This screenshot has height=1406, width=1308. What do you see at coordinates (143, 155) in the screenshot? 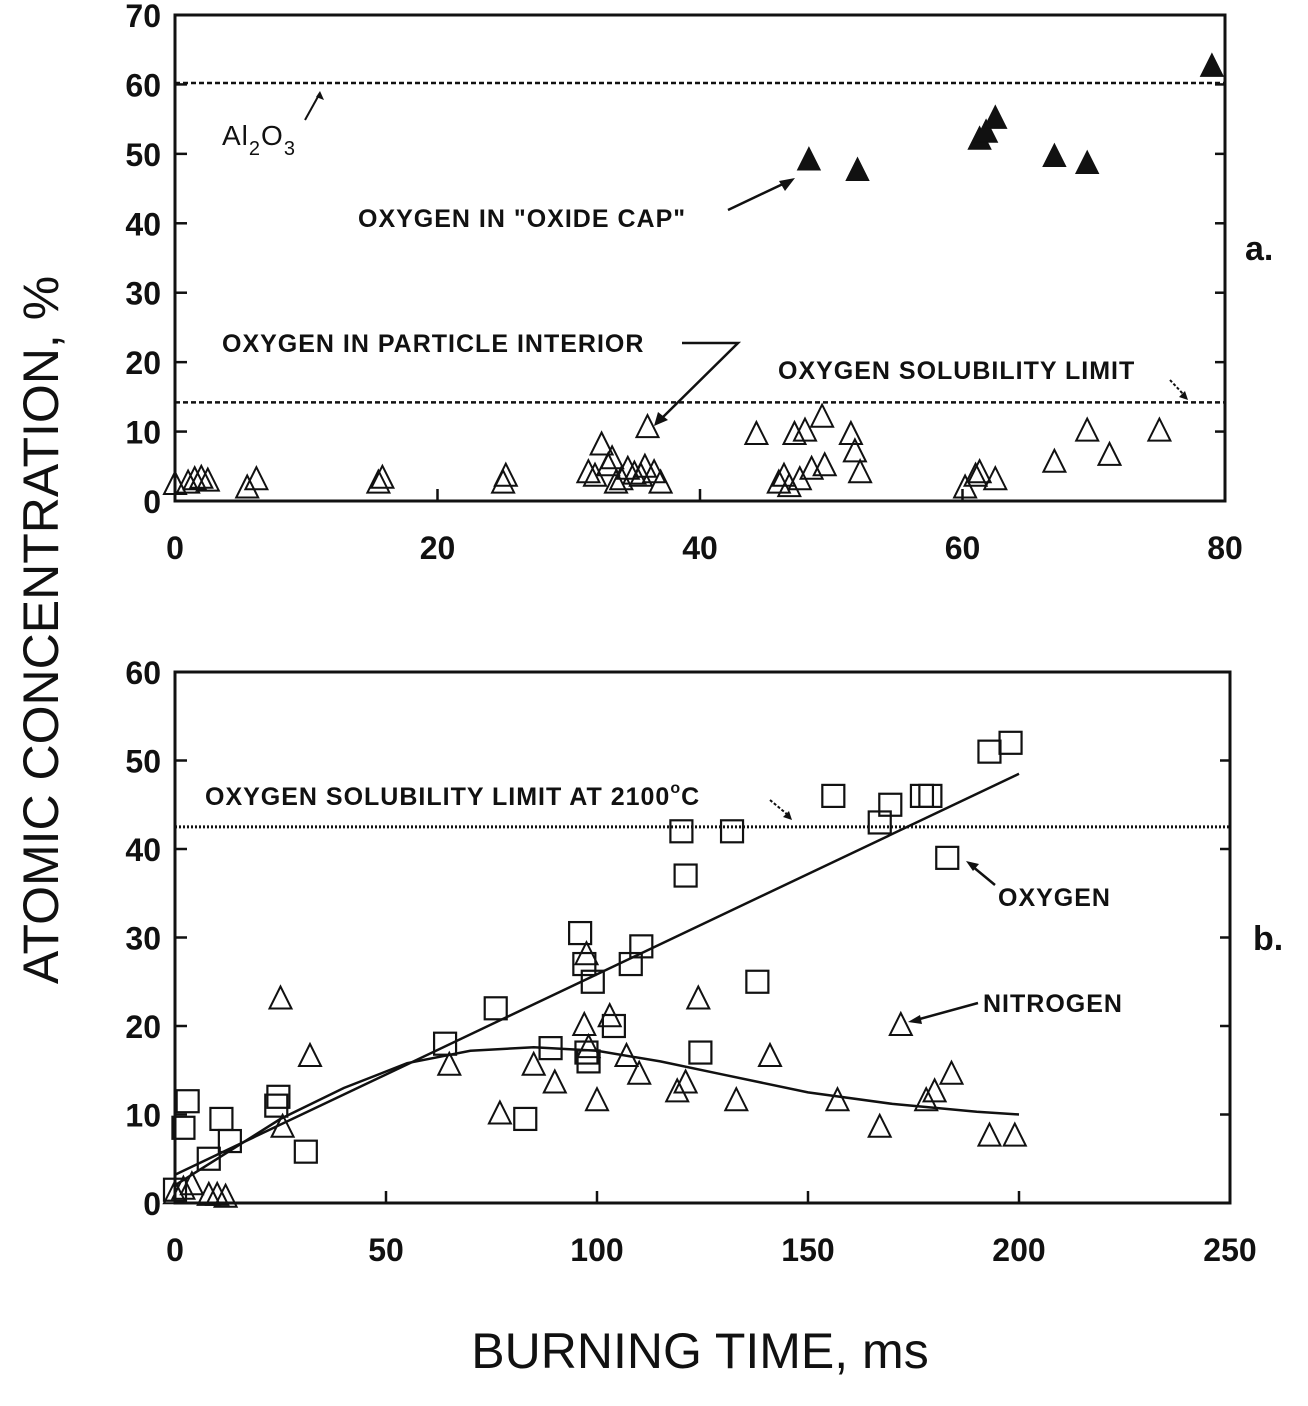
I see `y-tick-label: 50` at bounding box center [143, 155].